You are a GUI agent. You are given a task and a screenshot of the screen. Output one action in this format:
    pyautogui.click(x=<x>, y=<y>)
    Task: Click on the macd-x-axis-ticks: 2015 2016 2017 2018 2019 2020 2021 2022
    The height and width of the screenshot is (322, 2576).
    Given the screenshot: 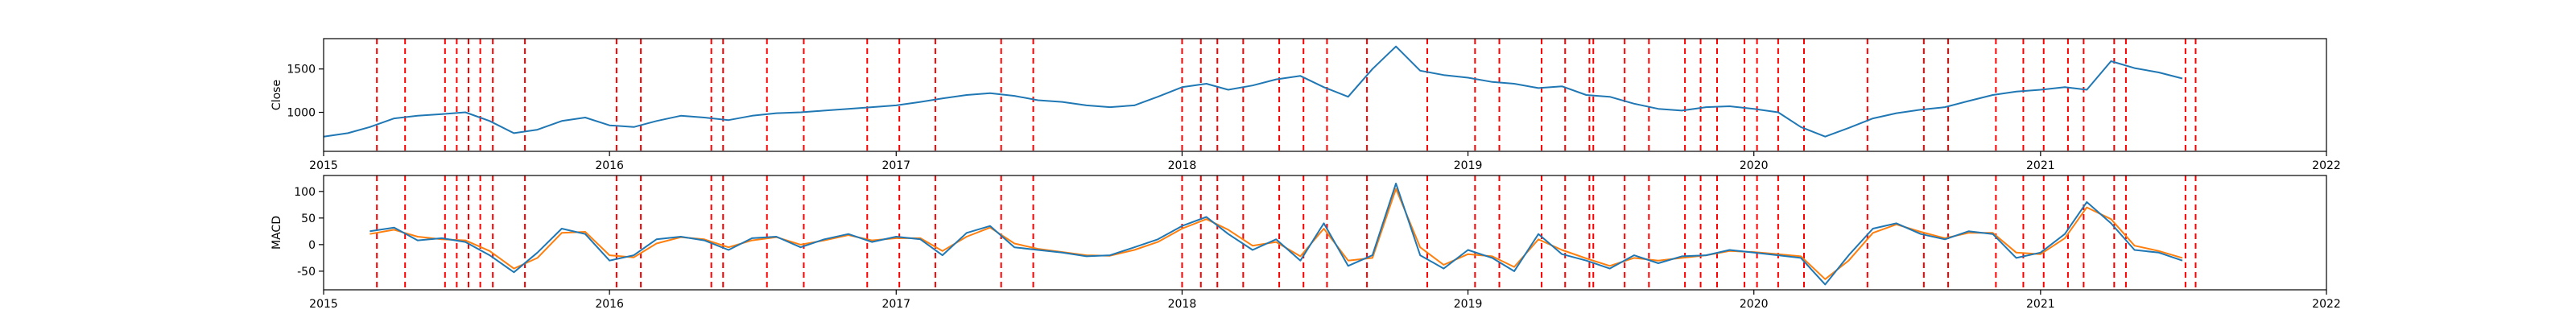 What is the action you would take?
    pyautogui.click(x=1325, y=300)
    